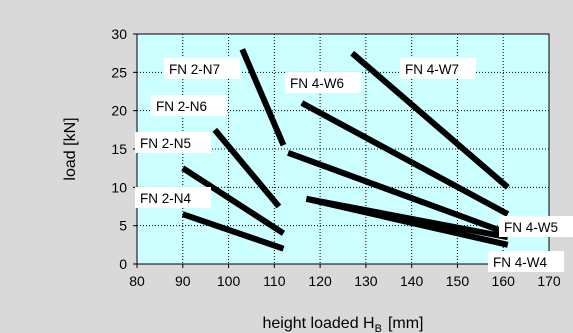 This screenshot has width=573, height=333. I want to click on y-tick-label: 25, so click(119, 72).